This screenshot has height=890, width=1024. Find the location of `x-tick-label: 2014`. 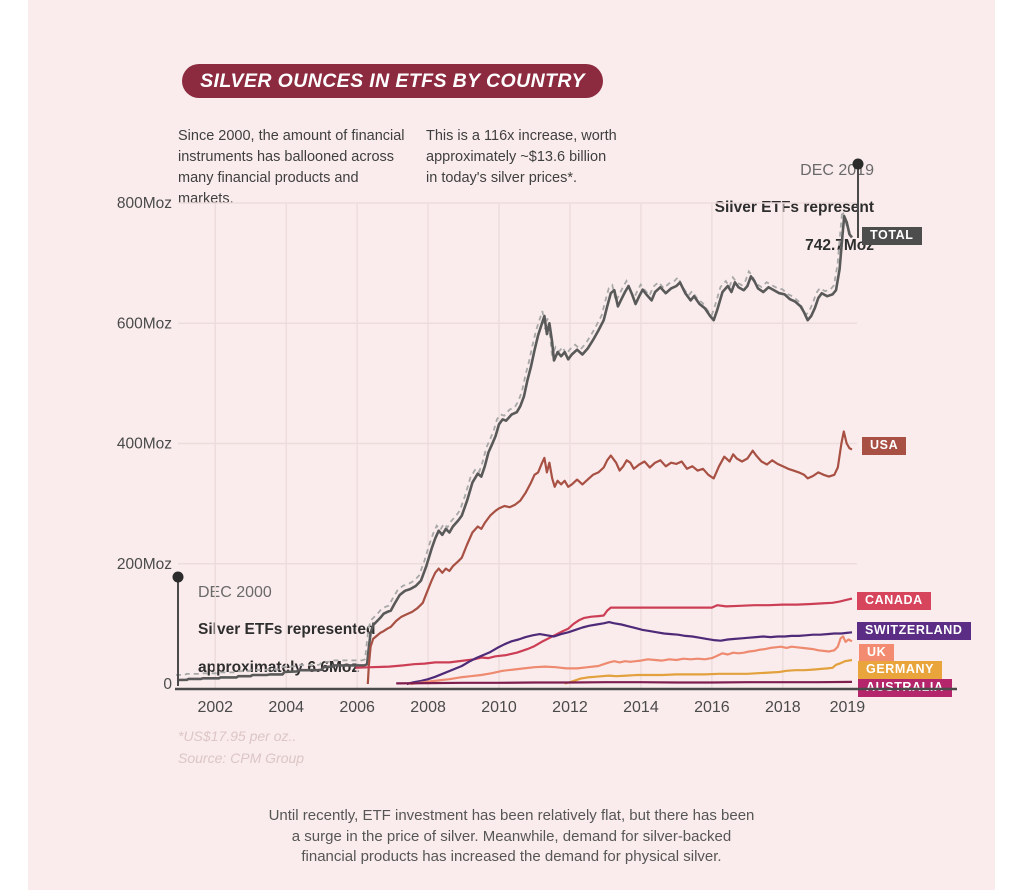

x-tick-label: 2014 is located at coordinates (641, 707).